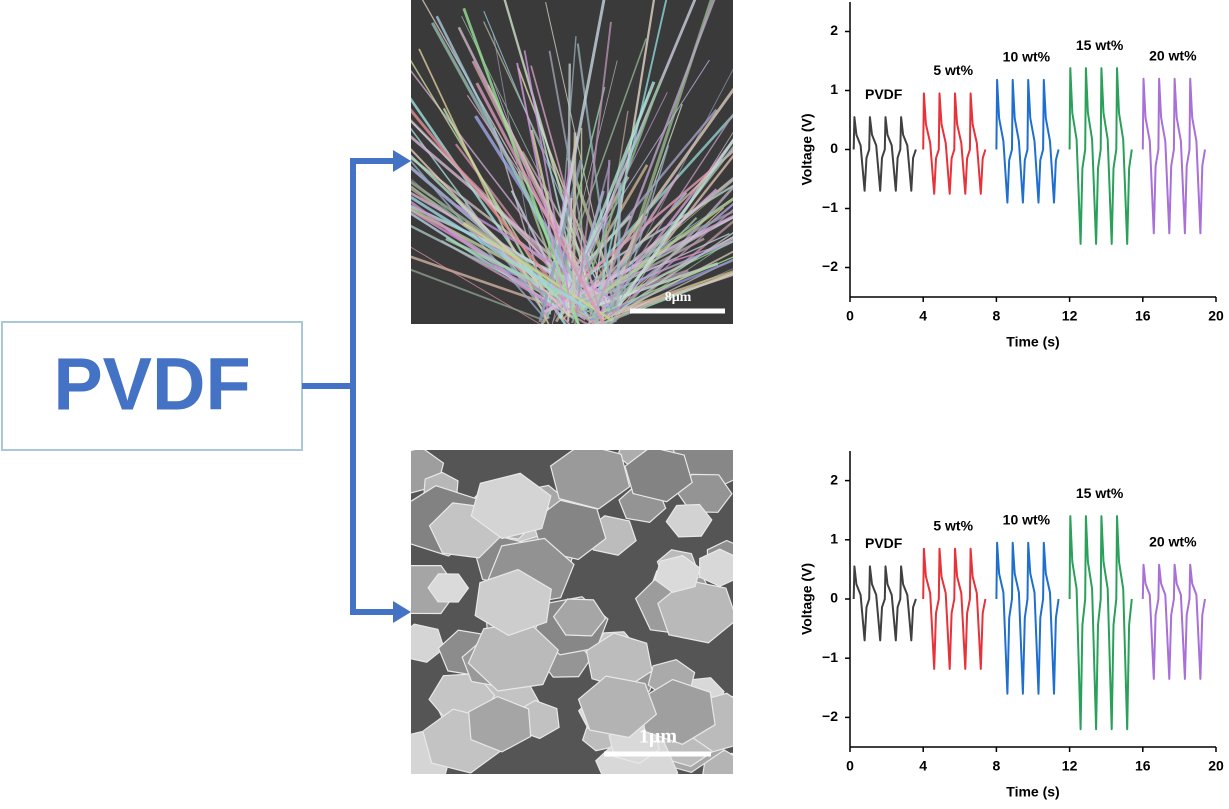 The image size is (1229, 809). I want to click on connector, so click(348, 386).